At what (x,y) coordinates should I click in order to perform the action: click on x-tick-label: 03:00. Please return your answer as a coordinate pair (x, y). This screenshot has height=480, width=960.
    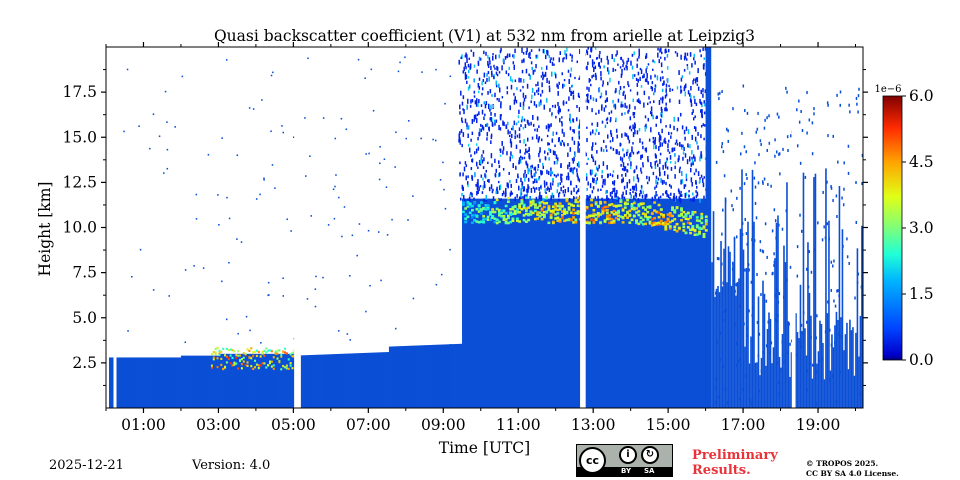
    Looking at the image, I should click on (218, 425).